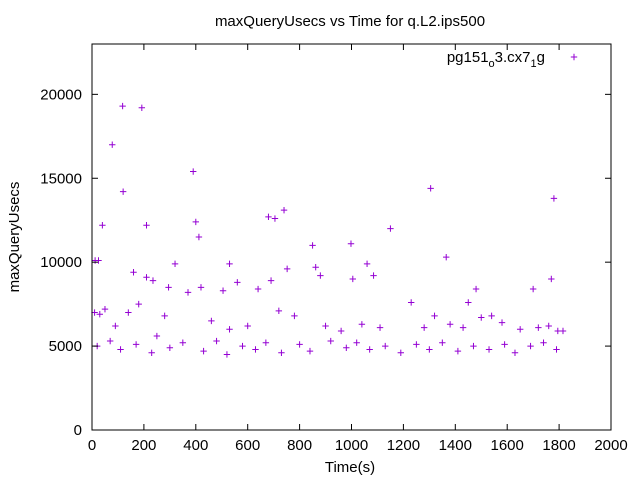 Image resolution: width=640 pixels, height=480 pixels. I want to click on y-tick-label: 20000, so click(61, 94).